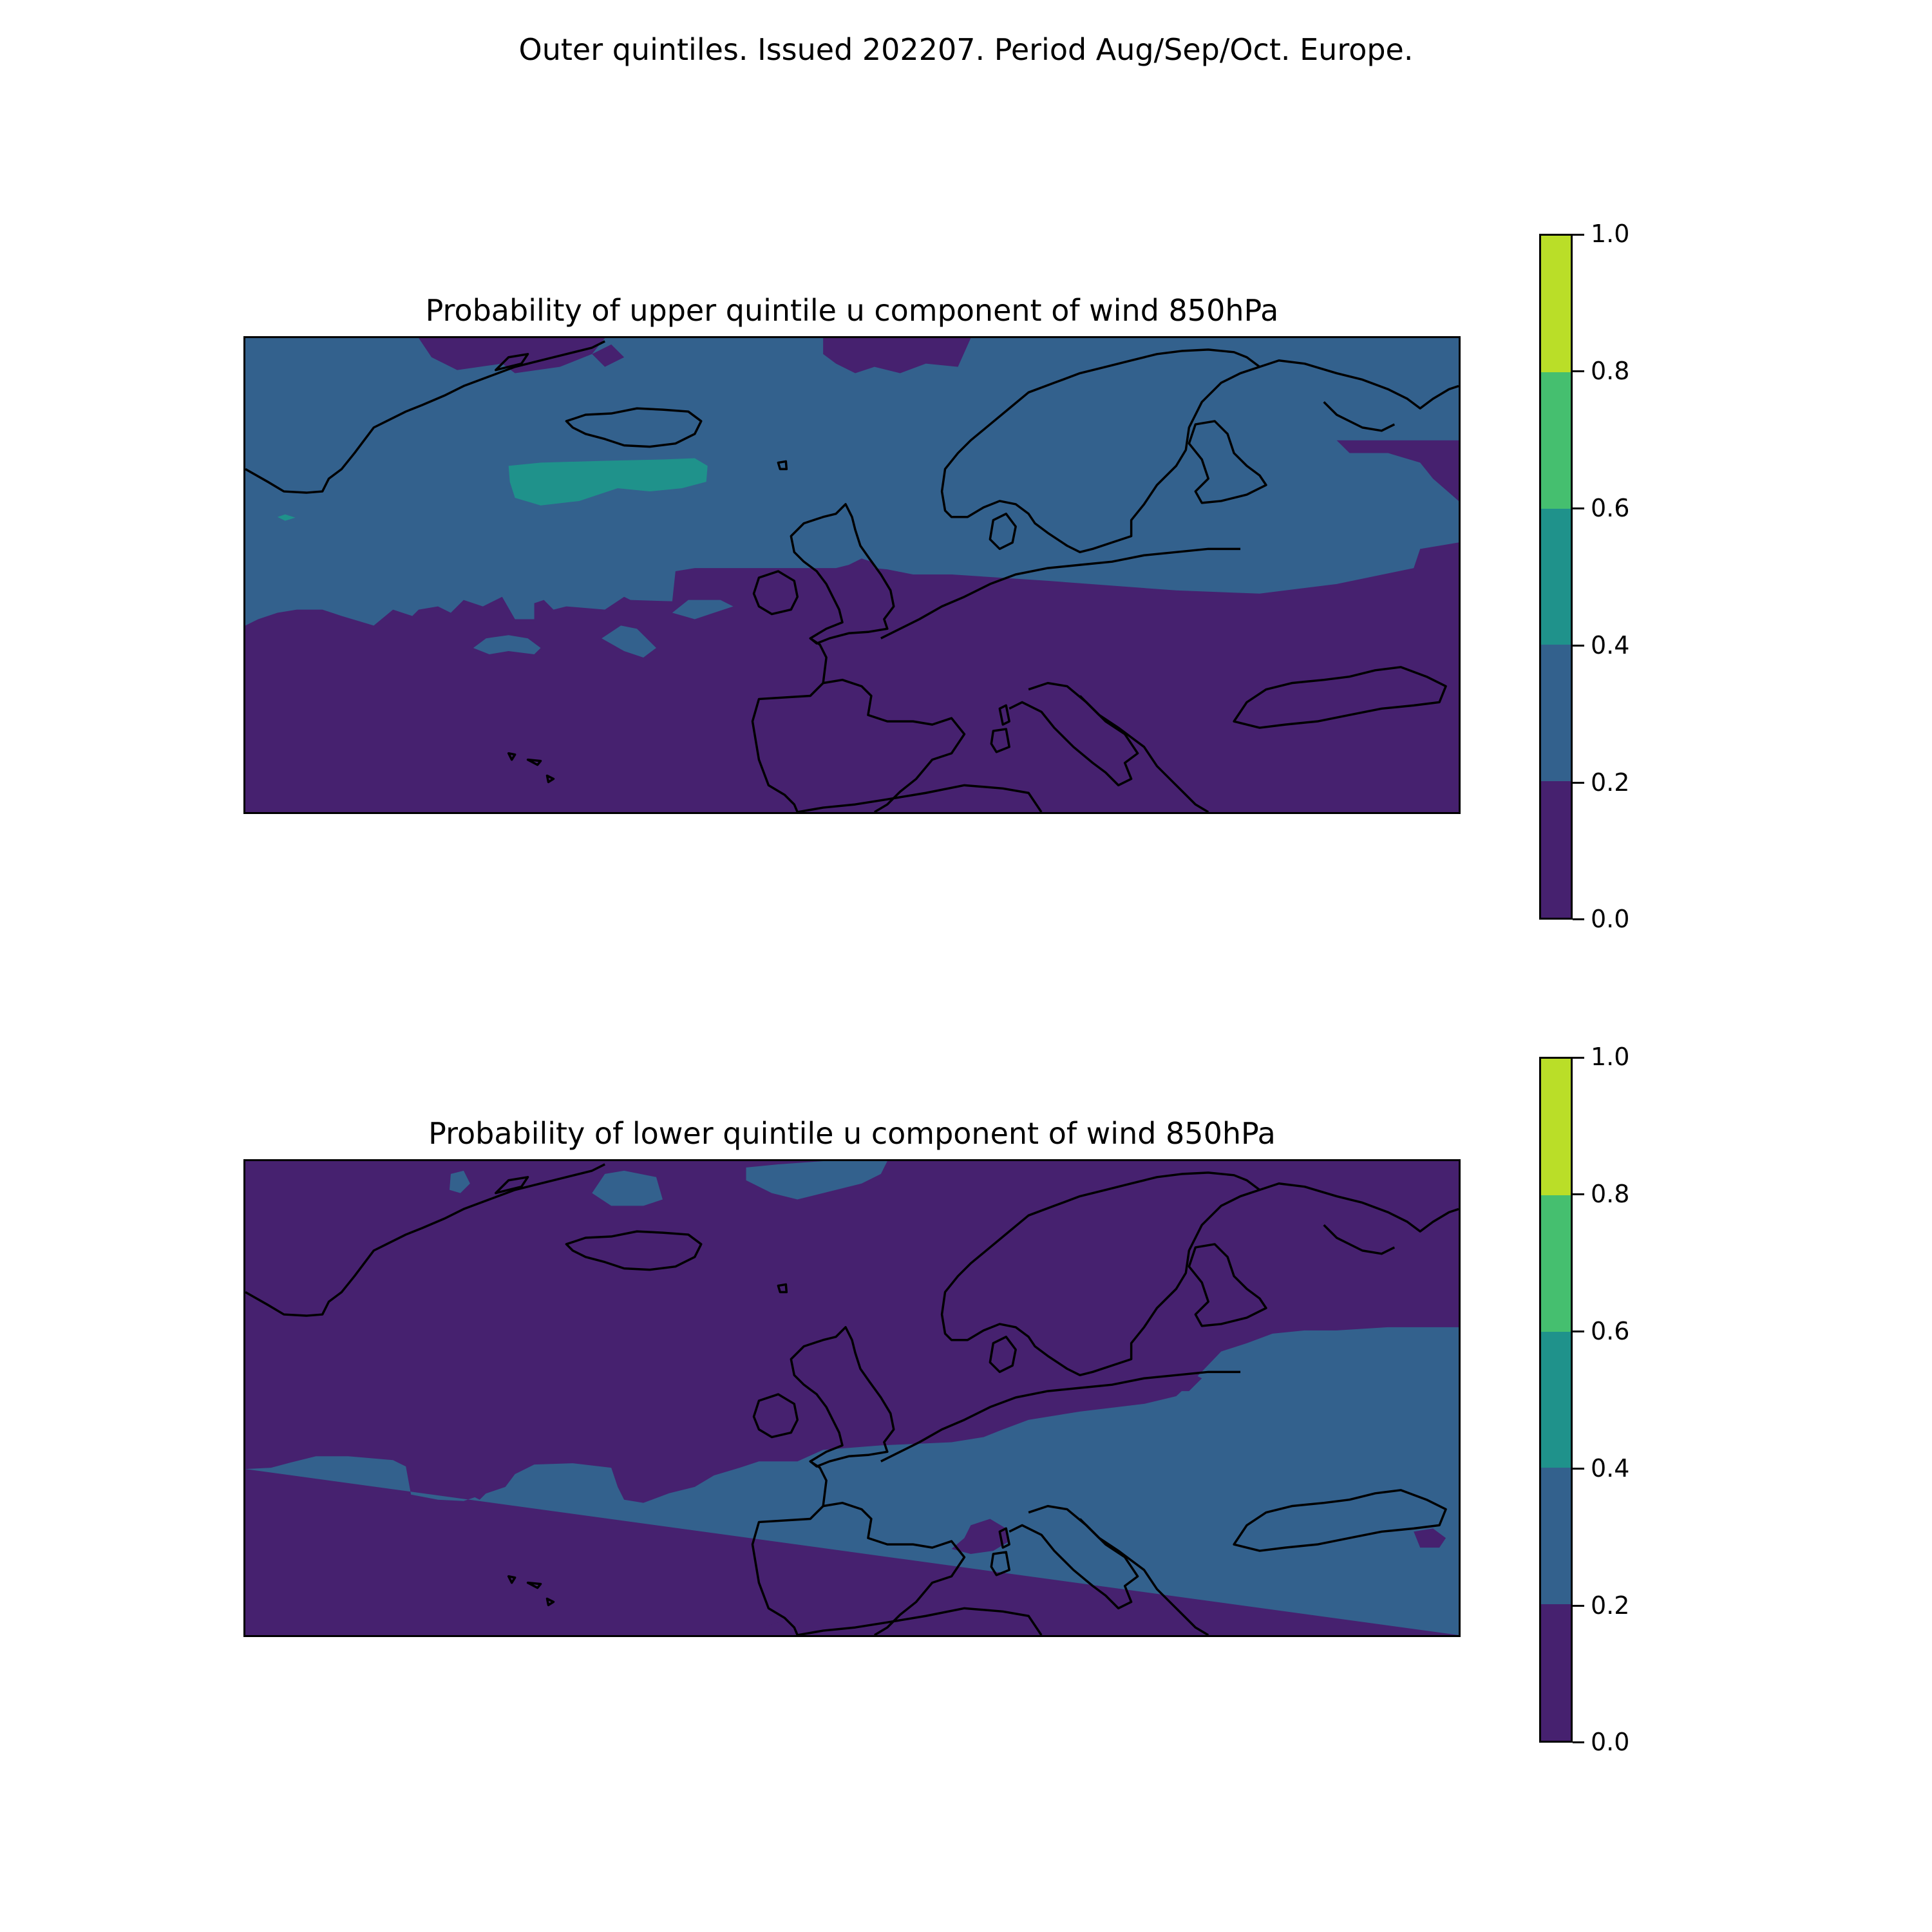 The height and width of the screenshot is (1932, 1932). What do you see at coordinates (1610, 782) in the screenshot?
I see `colorbar-upper-label: 0.2` at bounding box center [1610, 782].